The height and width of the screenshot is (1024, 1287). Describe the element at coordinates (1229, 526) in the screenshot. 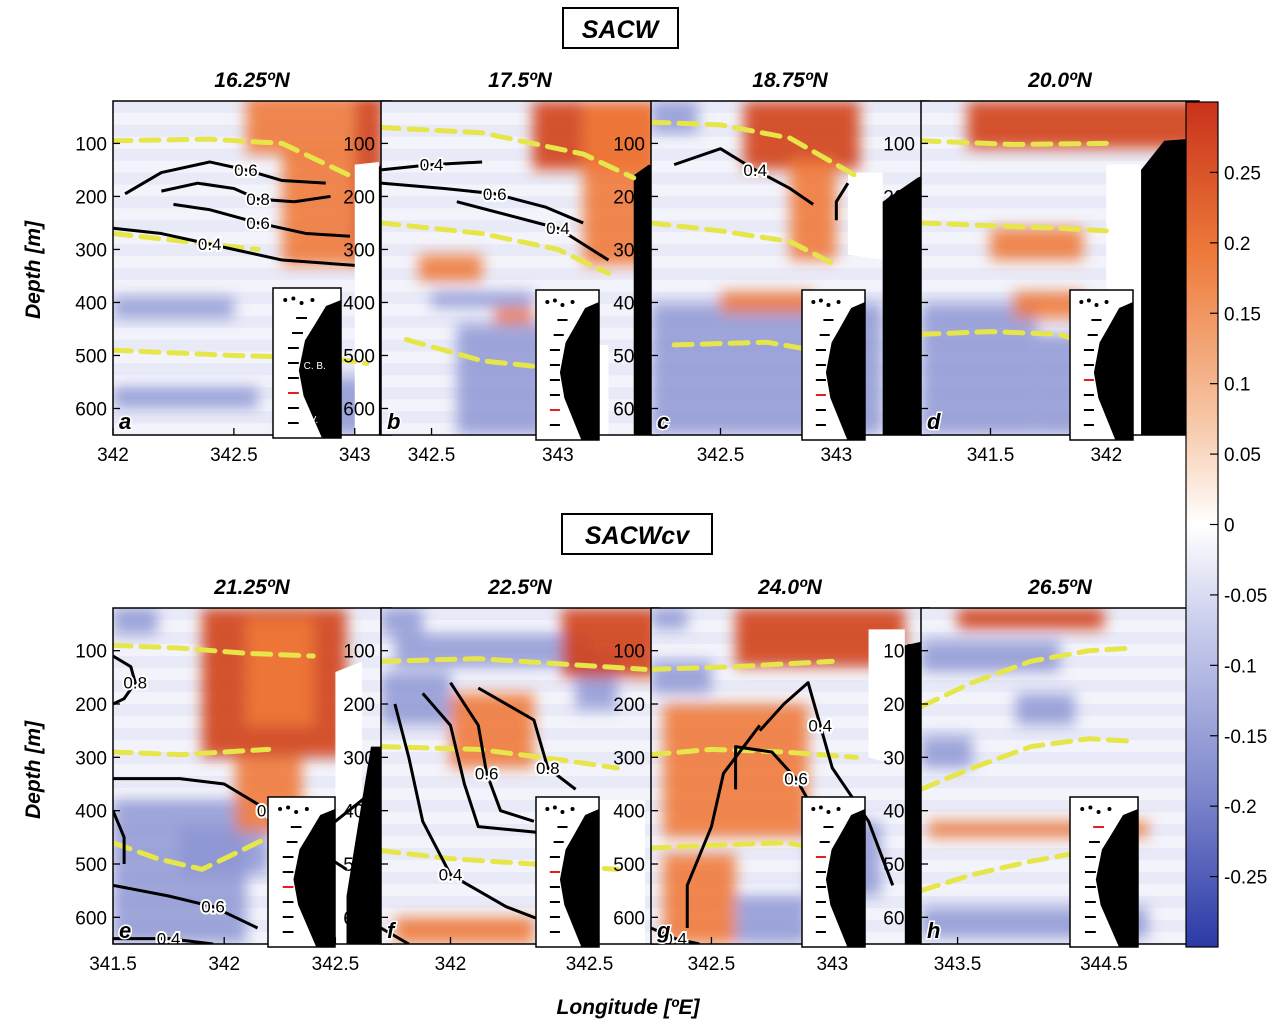

I see `colorbar-tick-label: 0` at that location.